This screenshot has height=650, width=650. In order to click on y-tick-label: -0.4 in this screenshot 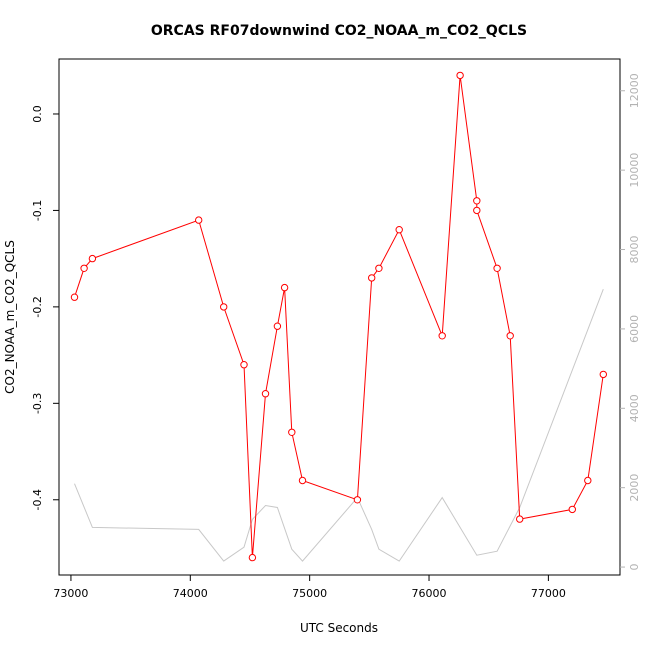, I will do `click(37, 499)`.